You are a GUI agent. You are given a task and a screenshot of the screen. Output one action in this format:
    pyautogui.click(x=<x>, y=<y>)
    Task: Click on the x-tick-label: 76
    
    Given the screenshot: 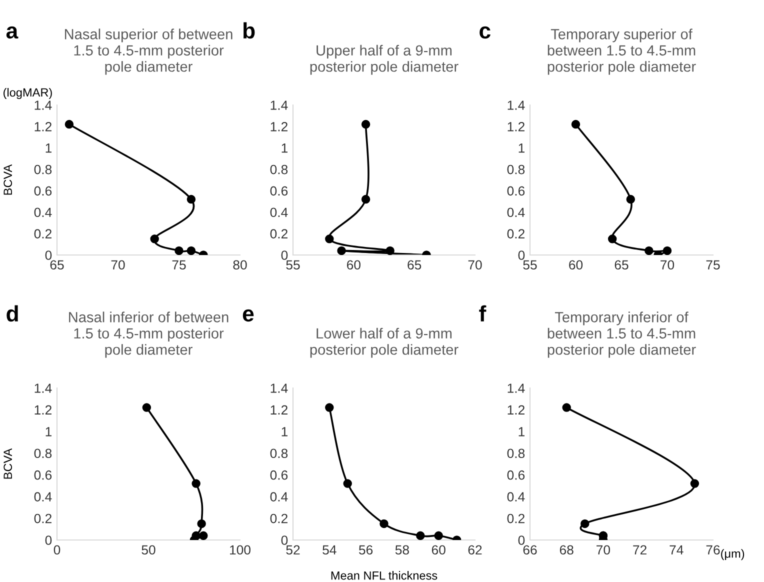 What is the action you would take?
    pyautogui.click(x=713, y=550)
    